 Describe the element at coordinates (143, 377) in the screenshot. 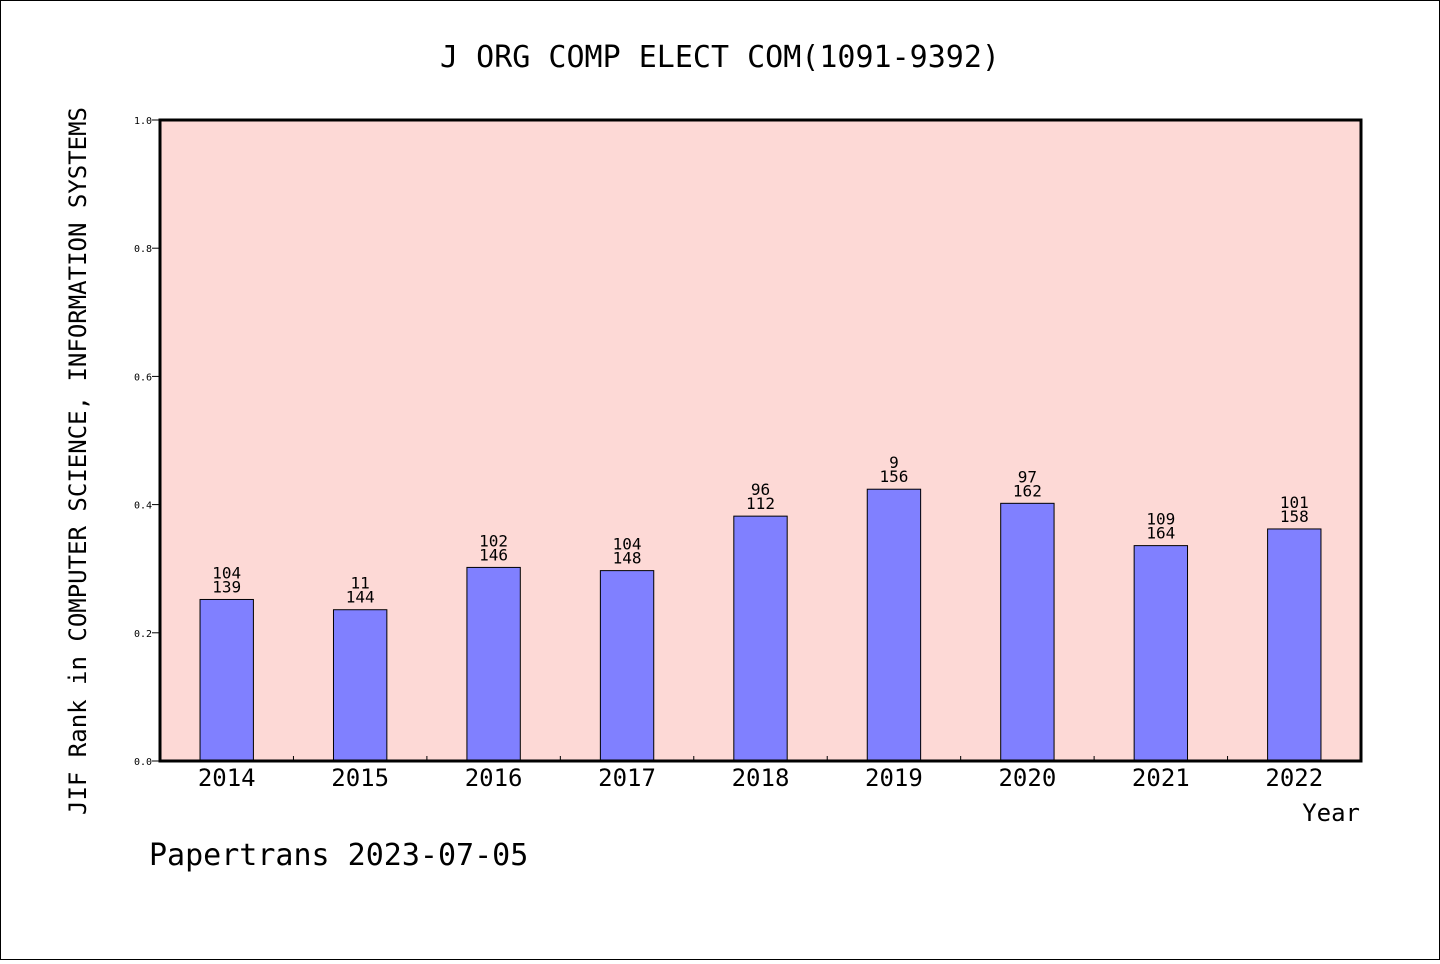

I see `y-tick-label: 0.6` at that location.